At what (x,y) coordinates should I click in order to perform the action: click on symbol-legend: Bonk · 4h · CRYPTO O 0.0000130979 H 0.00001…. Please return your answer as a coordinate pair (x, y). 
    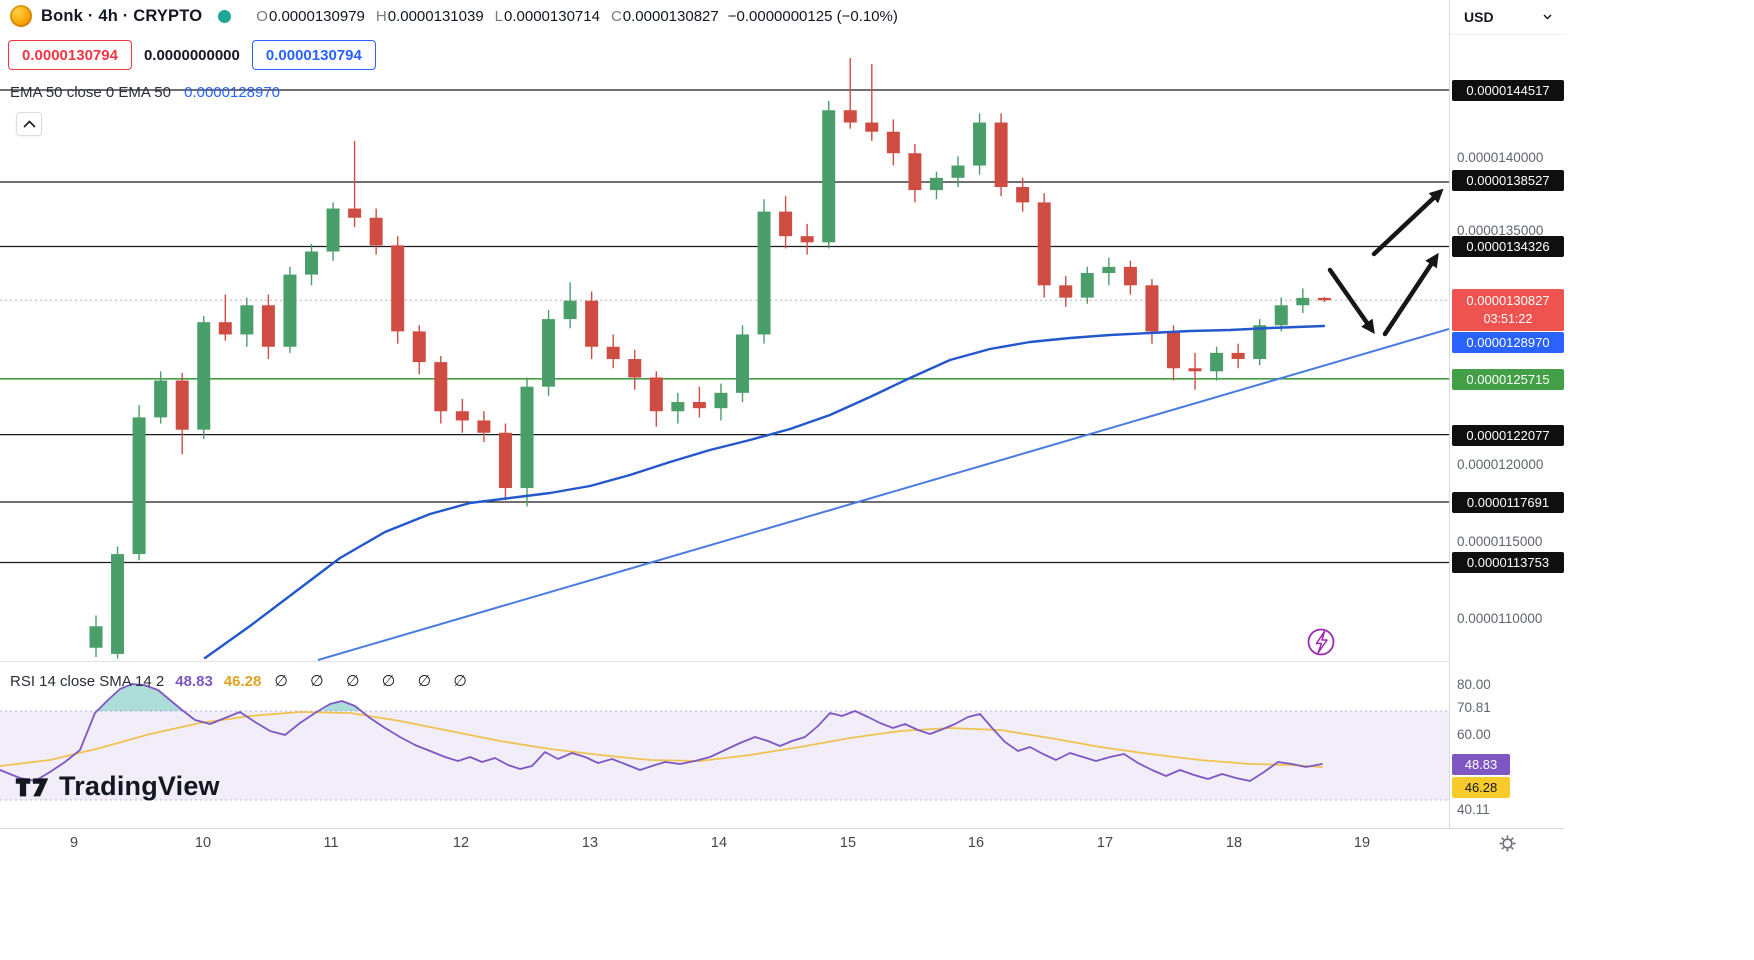
    Looking at the image, I should click on (454, 16).